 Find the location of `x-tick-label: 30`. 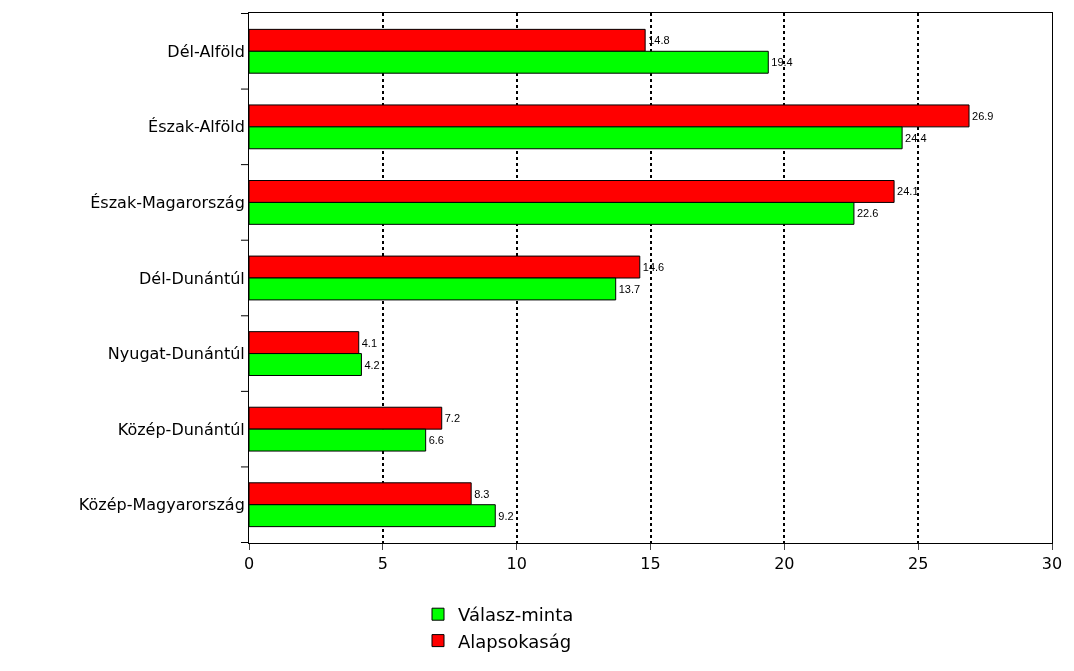

x-tick-label: 30 is located at coordinates (1052, 564).